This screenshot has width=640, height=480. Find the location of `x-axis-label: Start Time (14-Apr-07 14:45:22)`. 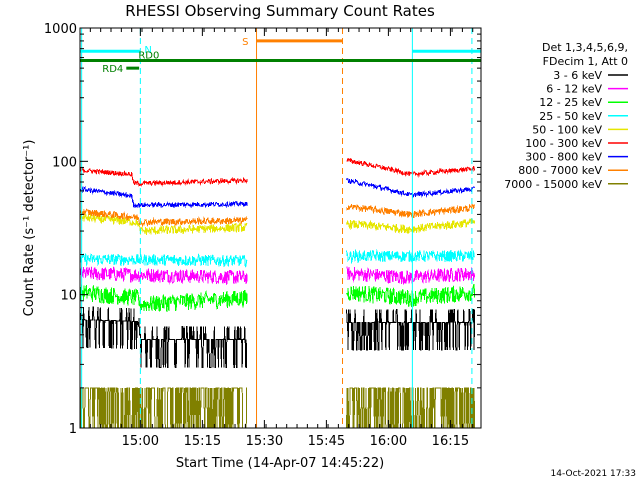

x-axis-label: Start Time (14-Apr-07 14:45:22) is located at coordinates (280, 463).